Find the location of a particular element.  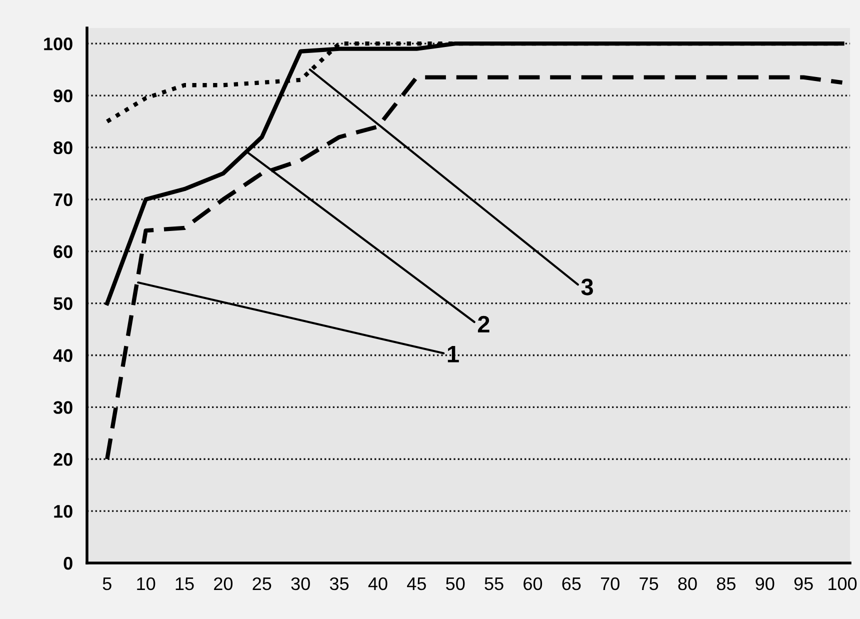

x-tick-label: 70 is located at coordinates (610, 583).